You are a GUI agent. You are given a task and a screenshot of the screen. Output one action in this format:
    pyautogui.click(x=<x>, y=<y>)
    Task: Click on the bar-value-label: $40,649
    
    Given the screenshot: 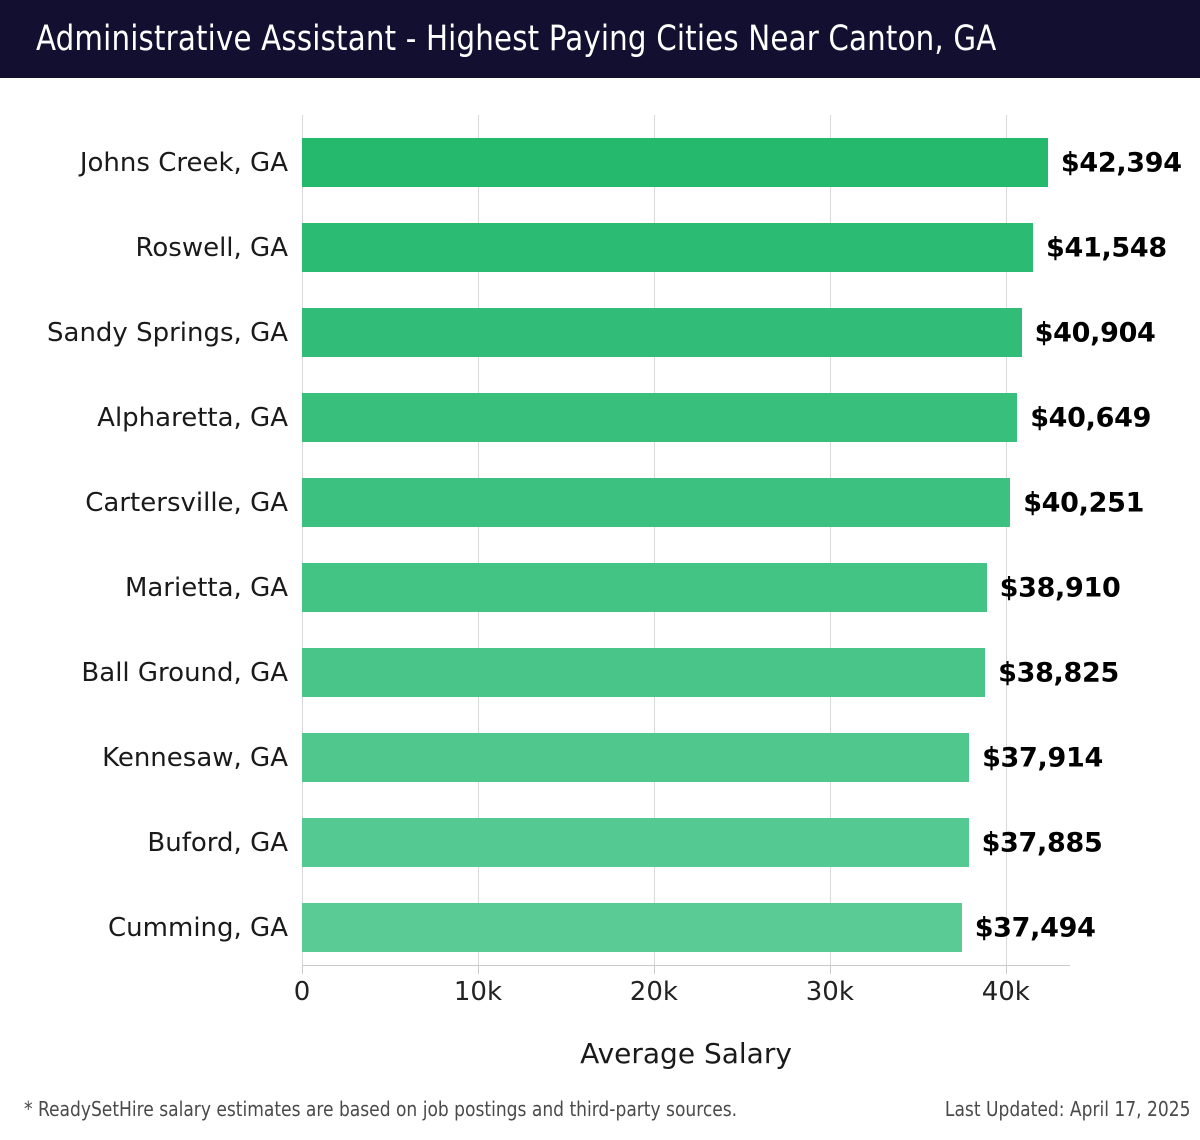 What is the action you would take?
    pyautogui.click(x=1091, y=417)
    